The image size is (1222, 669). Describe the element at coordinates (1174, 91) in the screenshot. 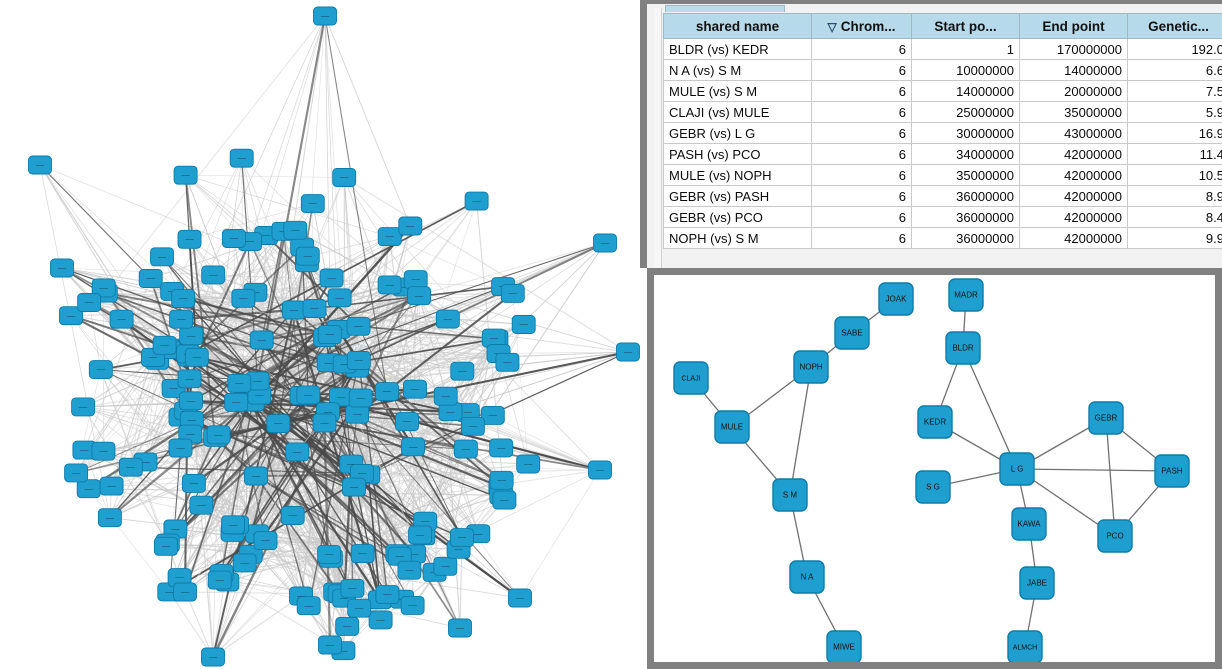

I see `cell-genetic: 7.5` at that location.